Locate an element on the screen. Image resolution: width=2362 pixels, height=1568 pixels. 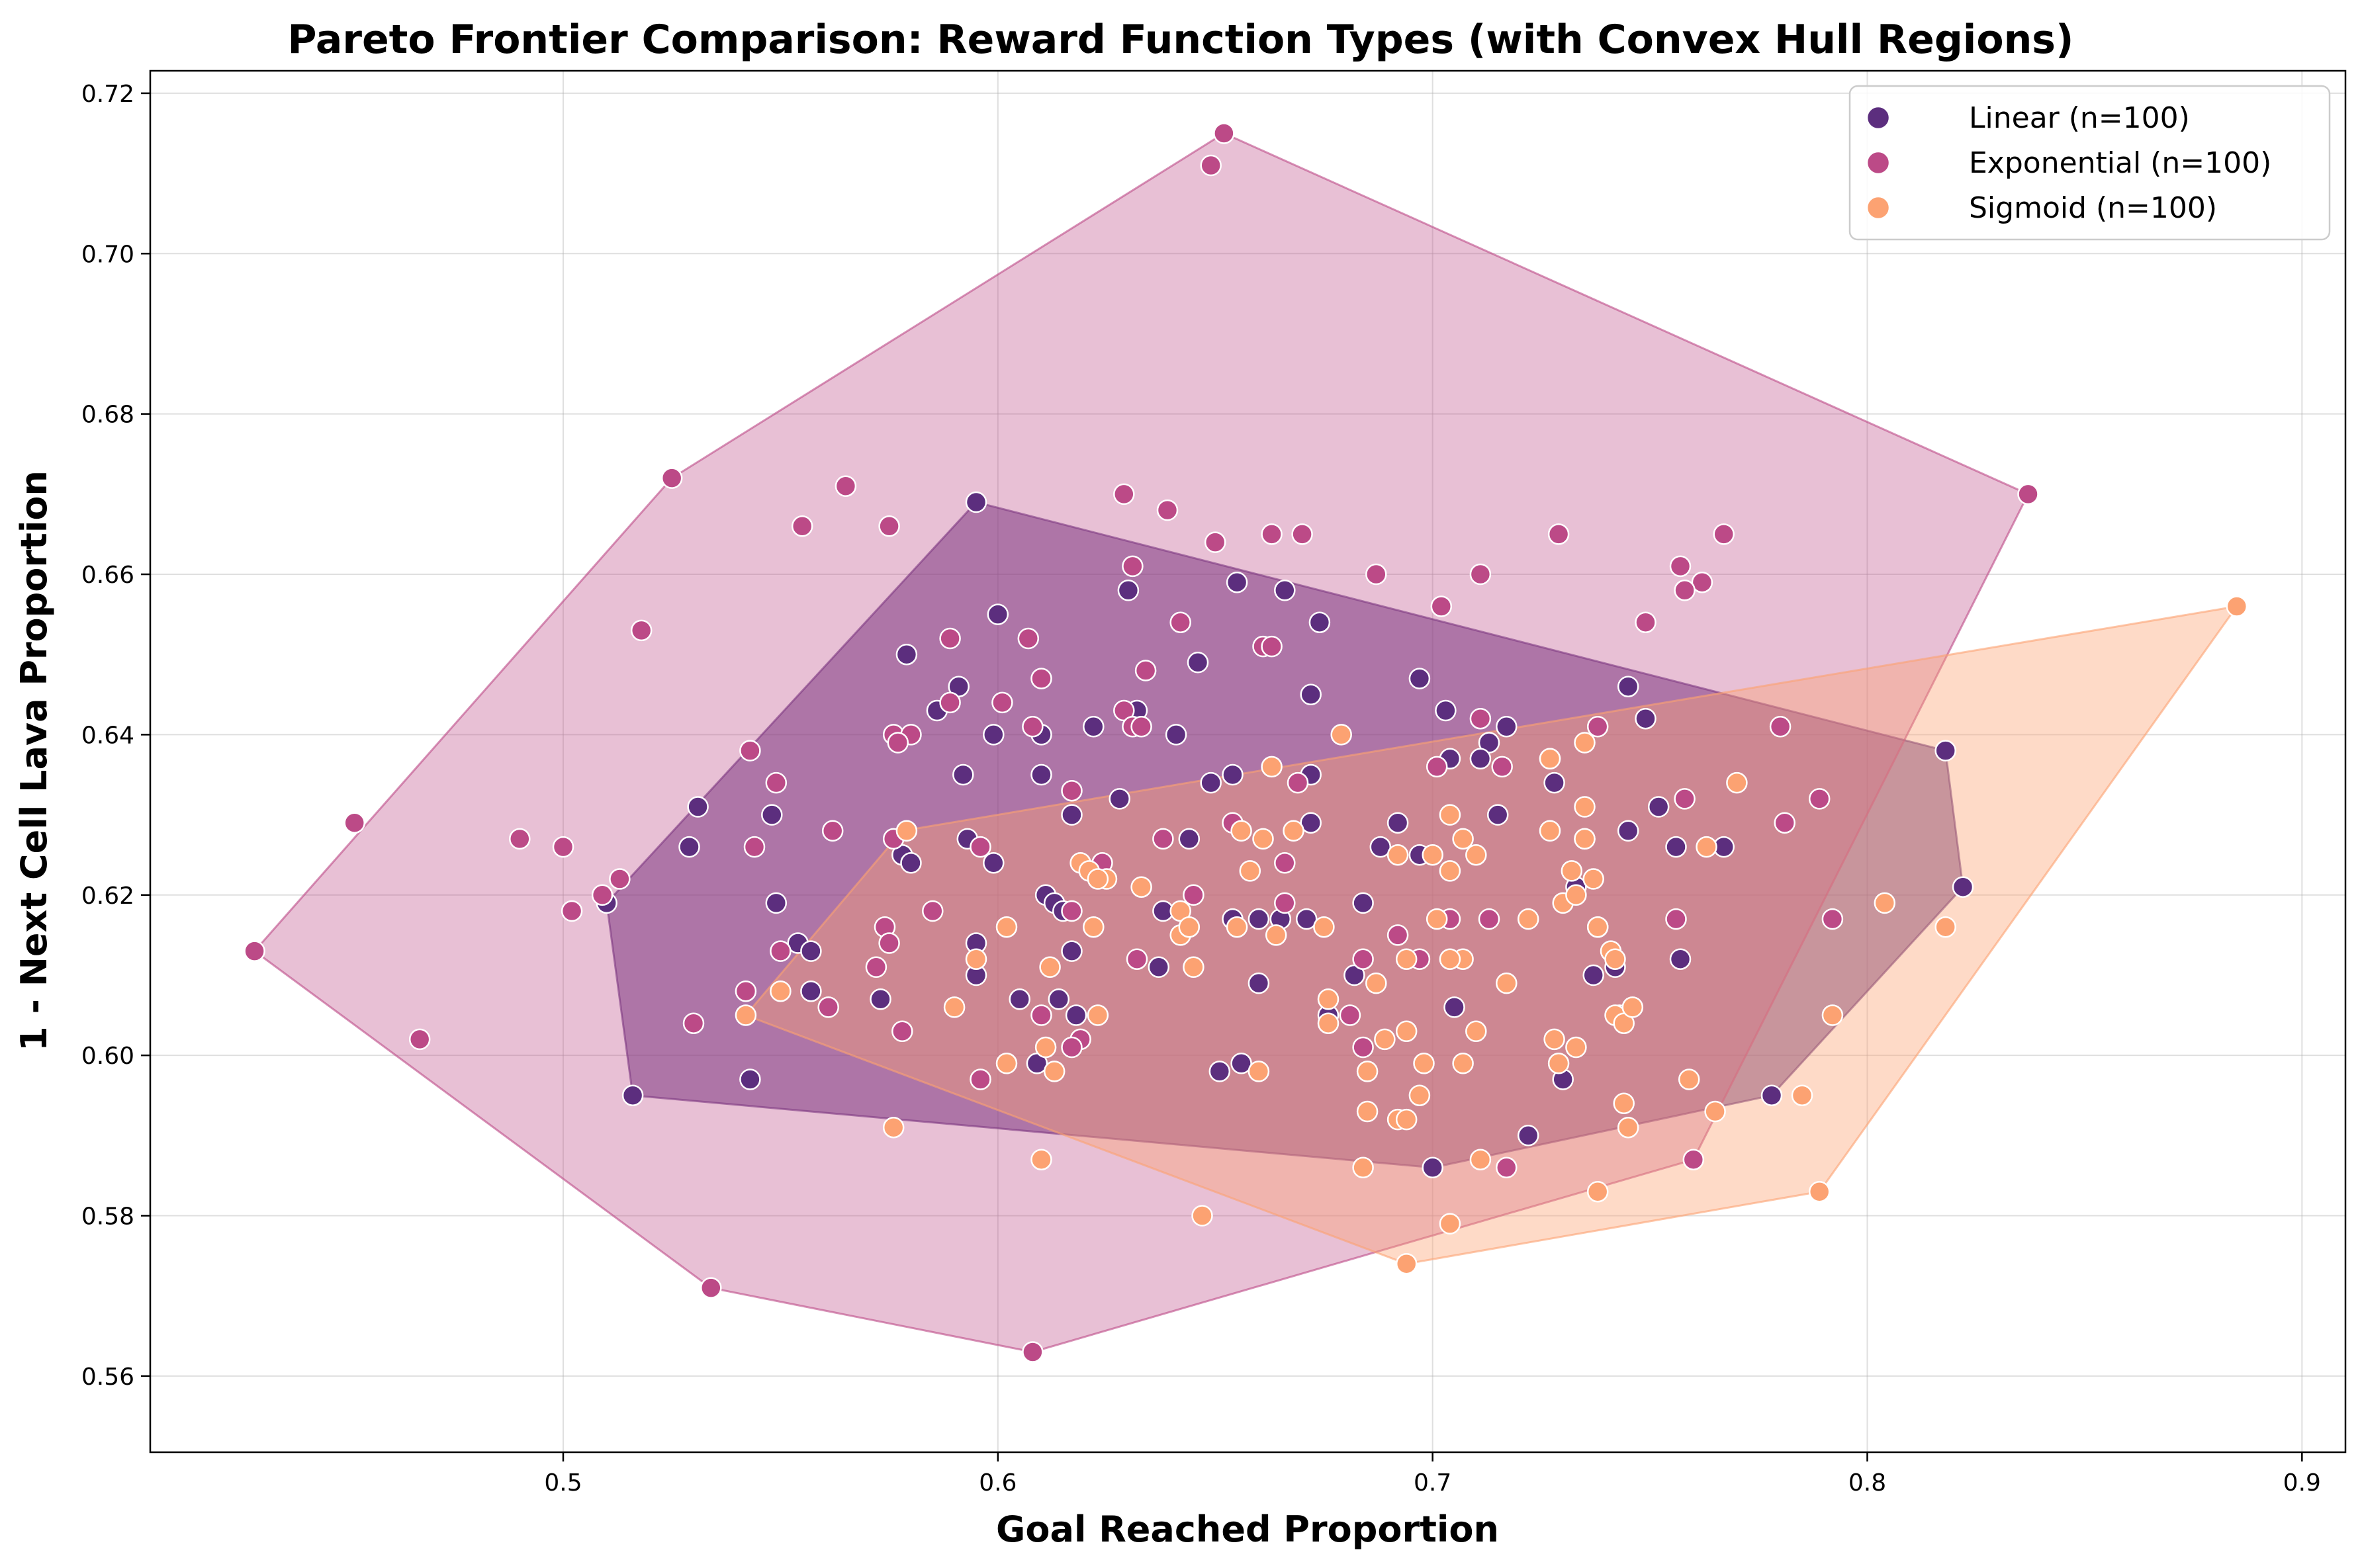
y-tick-label: 0.64 is located at coordinates (107, 735).